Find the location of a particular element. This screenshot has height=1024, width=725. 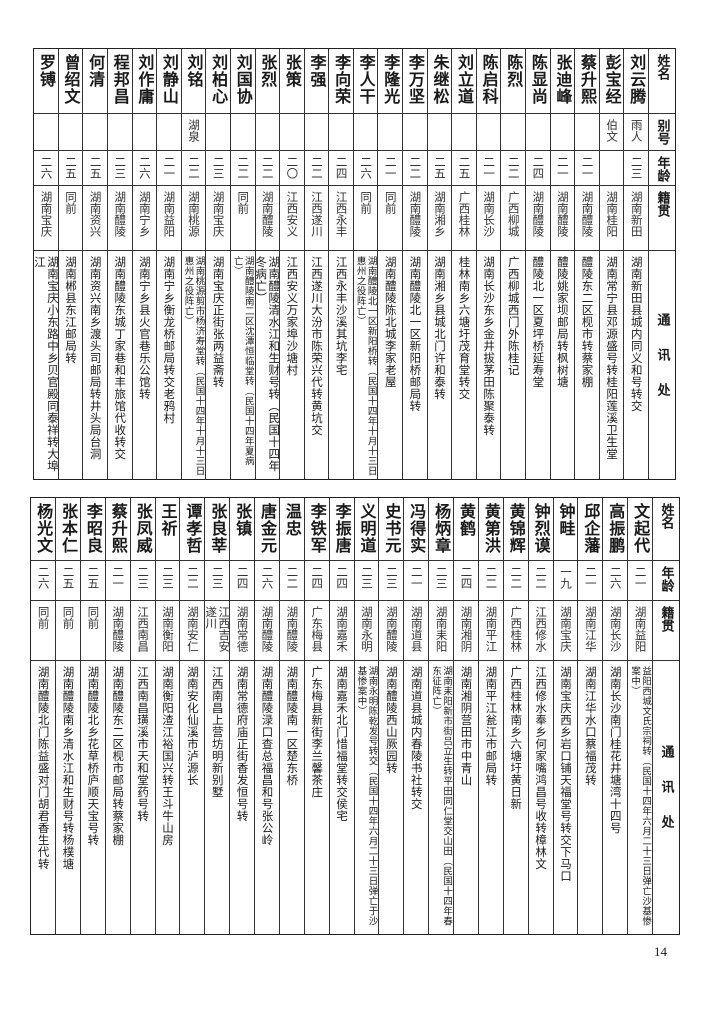

address-cell: 湖南湘乡县城北门许和泰转 is located at coordinates (440, 365).